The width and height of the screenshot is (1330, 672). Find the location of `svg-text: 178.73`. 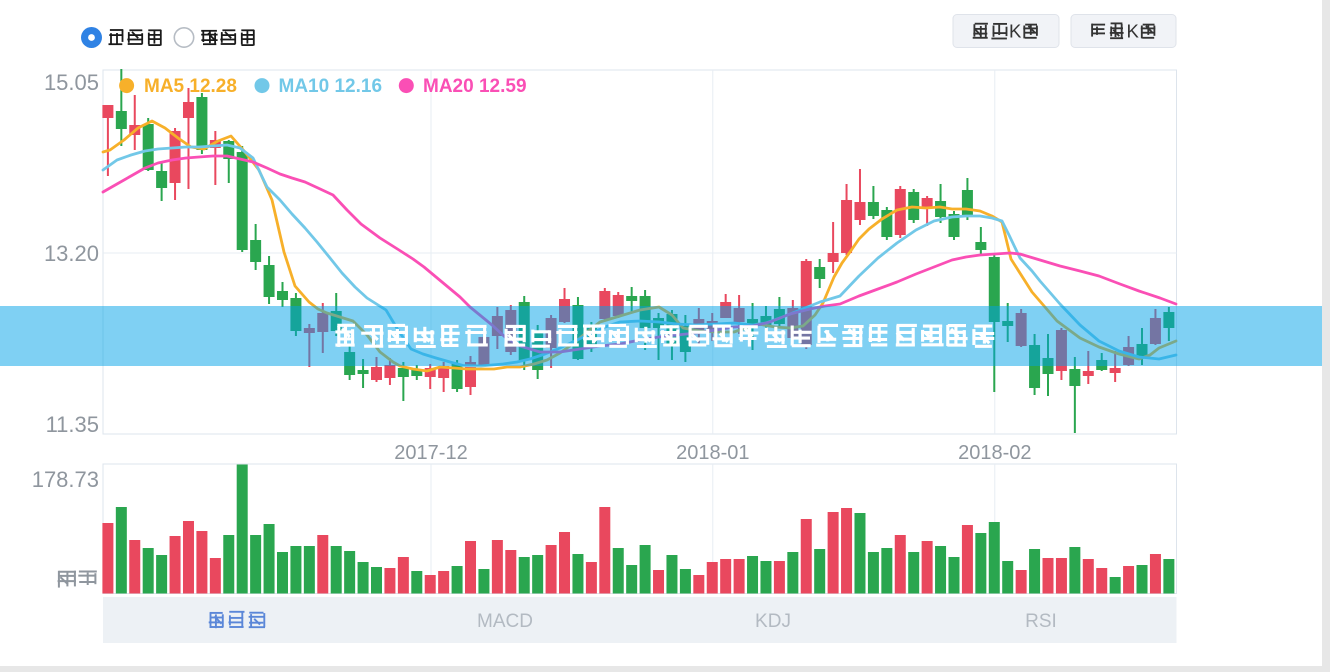

svg-text: 178.73 is located at coordinates (65, 479).